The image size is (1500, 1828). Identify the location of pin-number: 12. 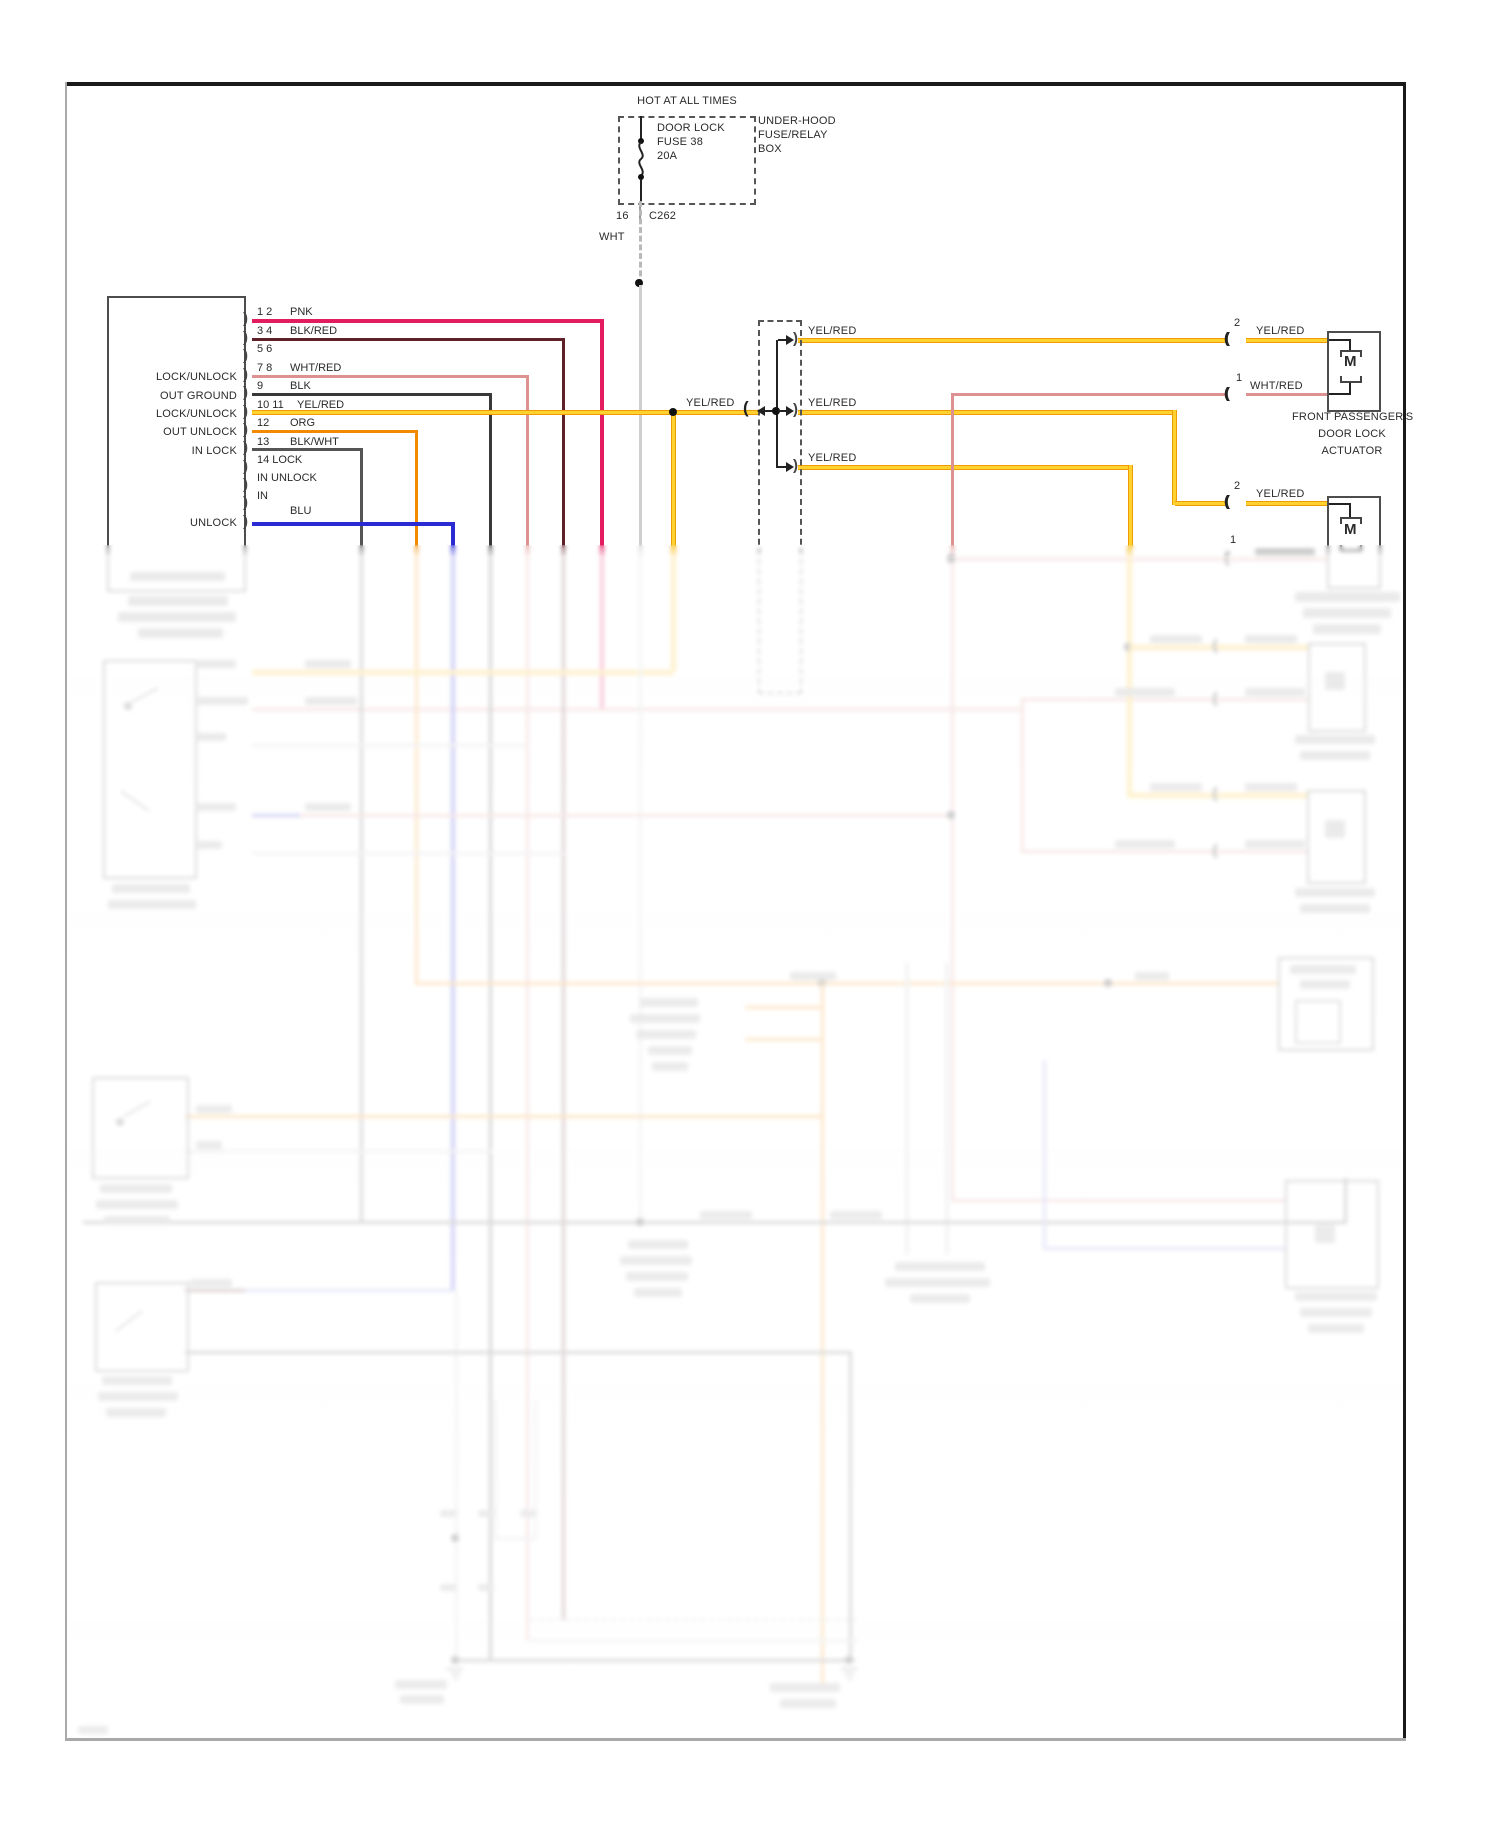
(263, 423).